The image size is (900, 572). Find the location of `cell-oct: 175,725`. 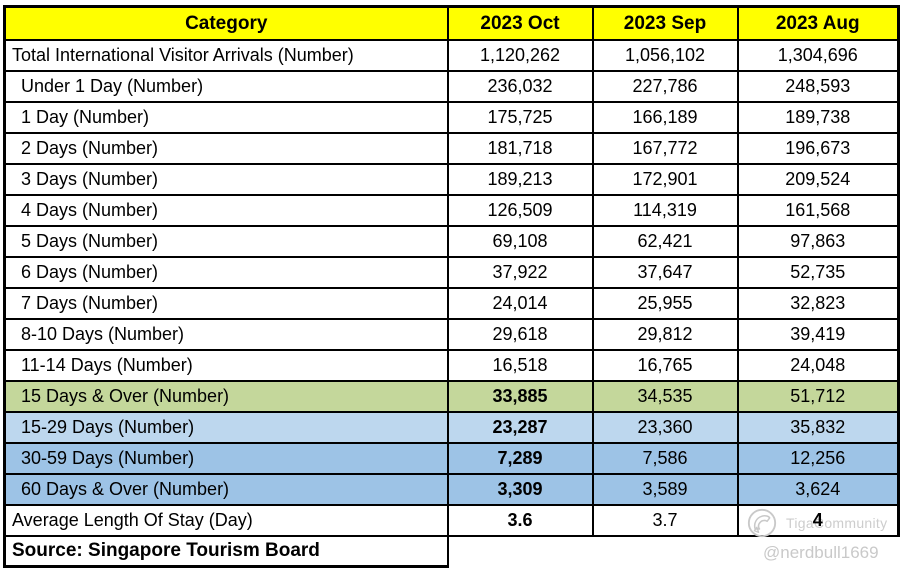

cell-oct: 175,725 is located at coordinates (520, 117).